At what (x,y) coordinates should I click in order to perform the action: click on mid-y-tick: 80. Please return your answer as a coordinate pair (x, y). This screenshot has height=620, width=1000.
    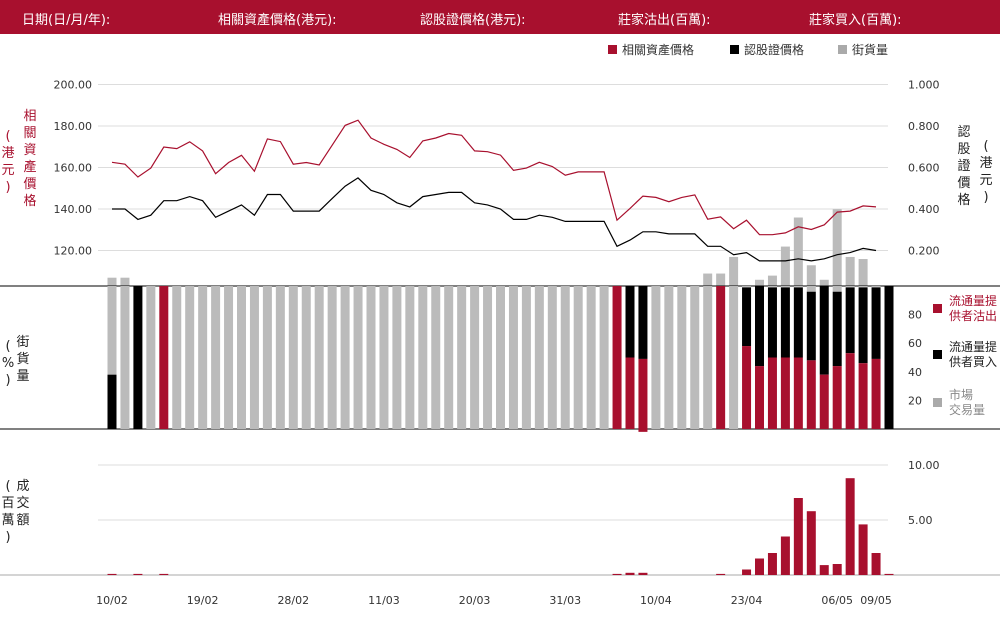
    Looking at the image, I should click on (915, 315).